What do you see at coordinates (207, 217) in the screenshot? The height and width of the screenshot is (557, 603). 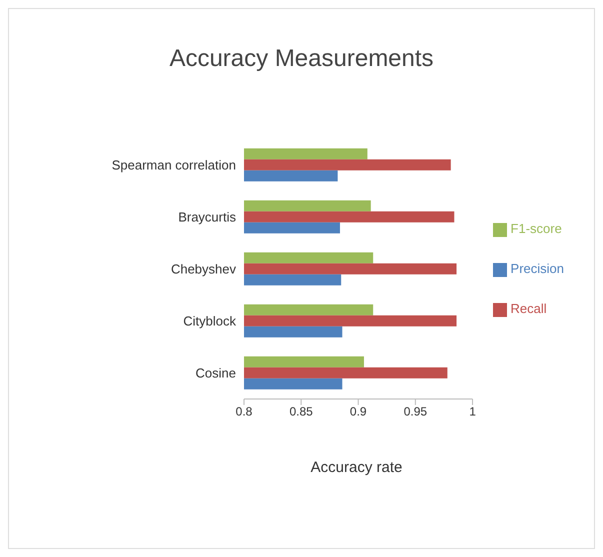 I see `y-tick-label: Braycurtis` at bounding box center [207, 217].